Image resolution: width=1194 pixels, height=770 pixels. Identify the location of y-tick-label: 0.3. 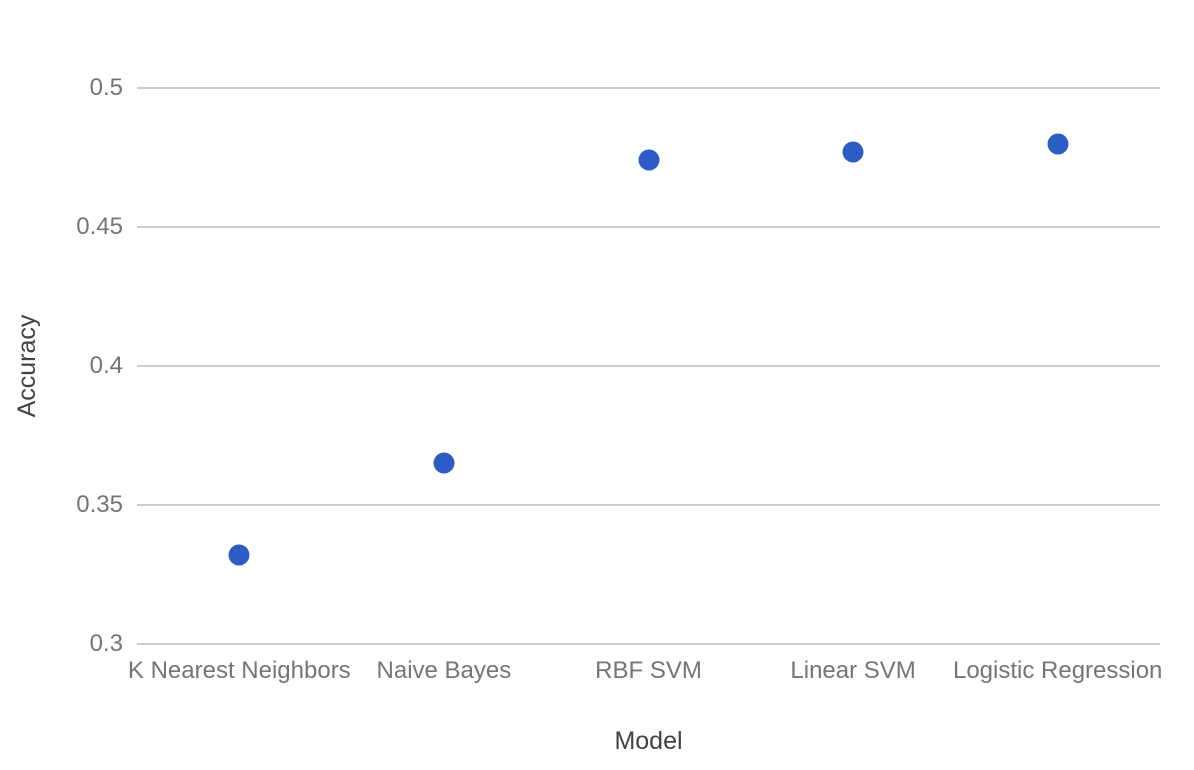
(106, 643).